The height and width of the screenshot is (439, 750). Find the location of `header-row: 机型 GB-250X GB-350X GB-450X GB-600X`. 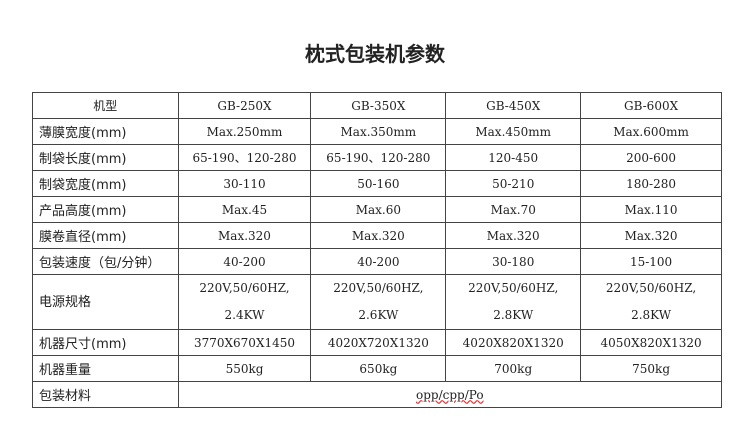

header-row: 机型 GB-250X GB-350X GB-450X GB-600X is located at coordinates (377, 105).